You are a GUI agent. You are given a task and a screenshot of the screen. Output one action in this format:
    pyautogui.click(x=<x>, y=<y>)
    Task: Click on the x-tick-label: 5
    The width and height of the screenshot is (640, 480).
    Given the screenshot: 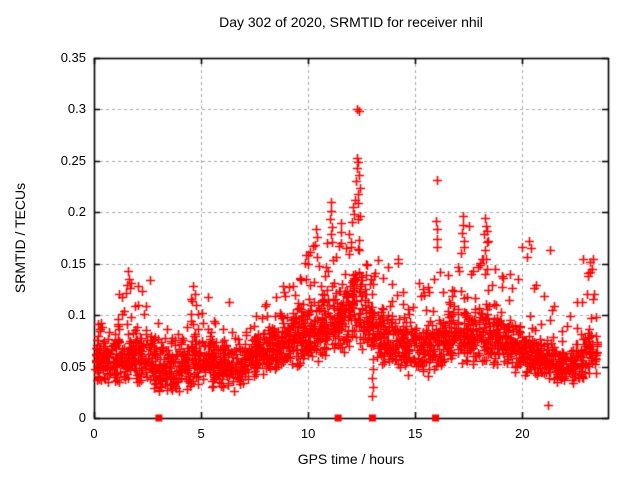 What is the action you would take?
    pyautogui.click(x=201, y=433)
    